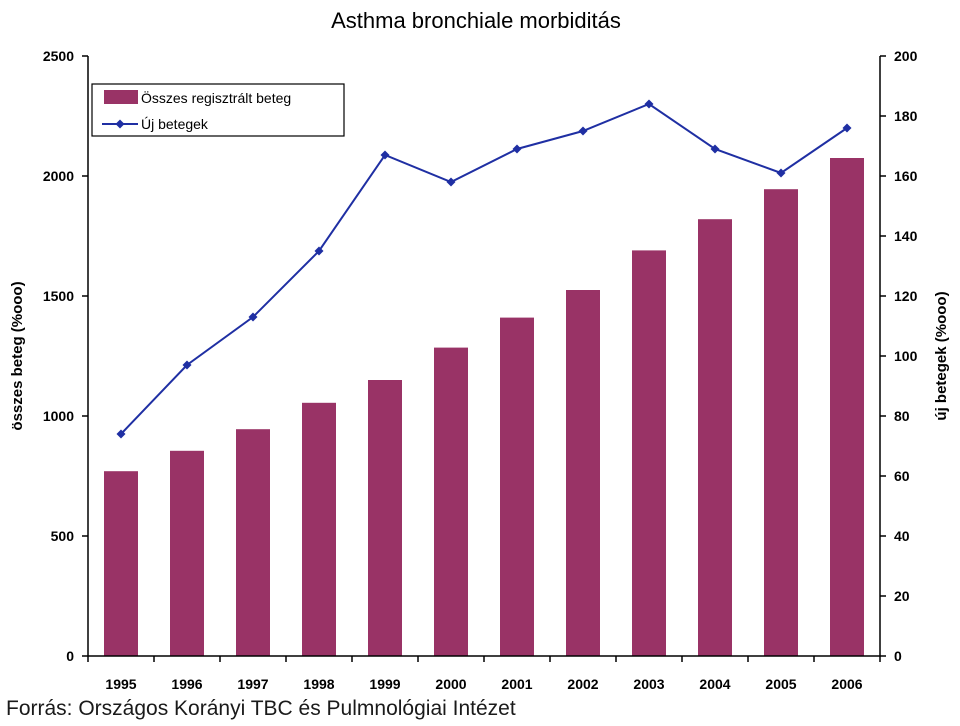 Image resolution: width=960 pixels, height=726 pixels. Describe the element at coordinates (319, 529) in the screenshot. I see `bar-1998` at that location.